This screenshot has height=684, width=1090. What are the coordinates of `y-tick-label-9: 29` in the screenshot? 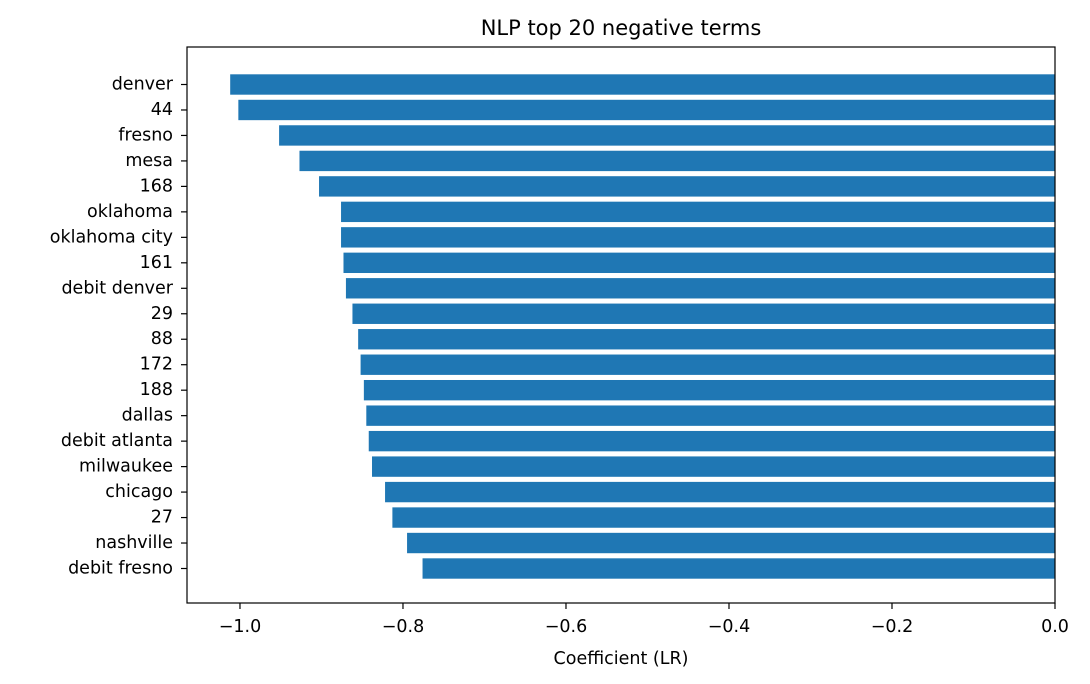 It's located at (162, 314).